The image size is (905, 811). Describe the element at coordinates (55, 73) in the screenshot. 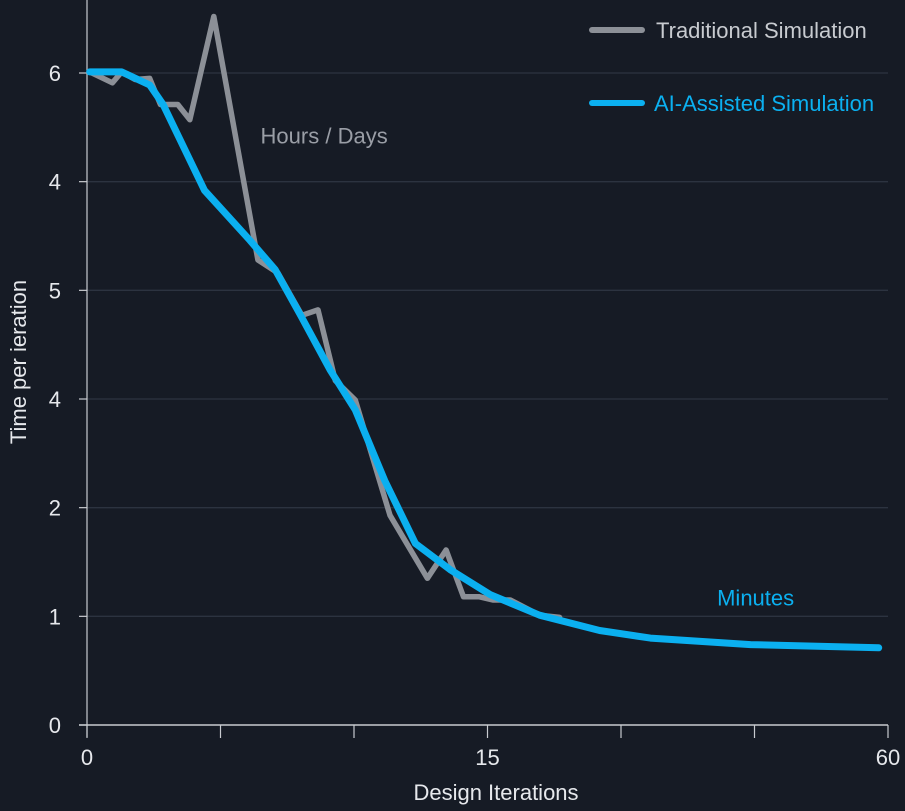

I see `y-tick-label: 6` at that location.